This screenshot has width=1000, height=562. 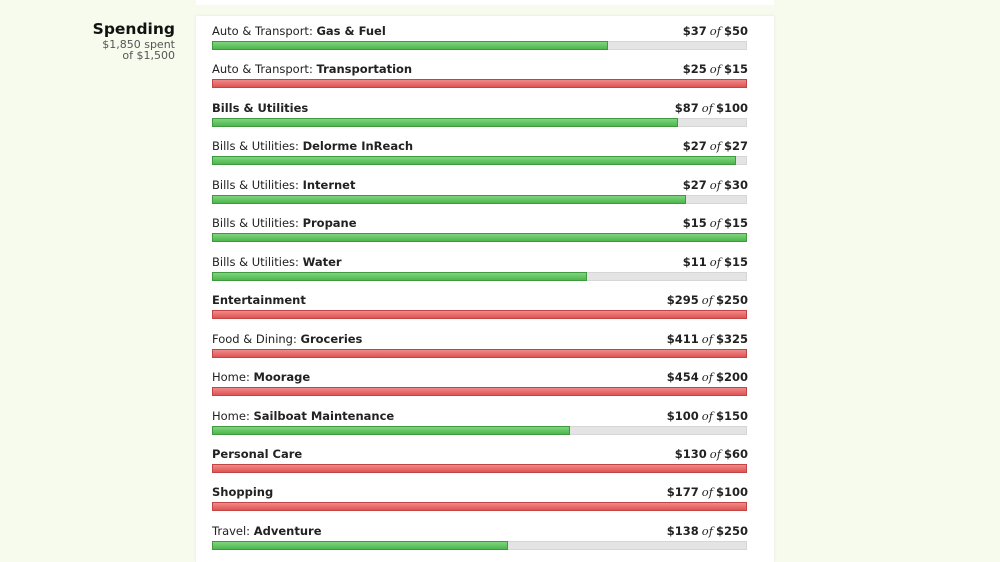 What do you see at coordinates (682, 492) in the screenshot?
I see `spent-value: $177` at bounding box center [682, 492].